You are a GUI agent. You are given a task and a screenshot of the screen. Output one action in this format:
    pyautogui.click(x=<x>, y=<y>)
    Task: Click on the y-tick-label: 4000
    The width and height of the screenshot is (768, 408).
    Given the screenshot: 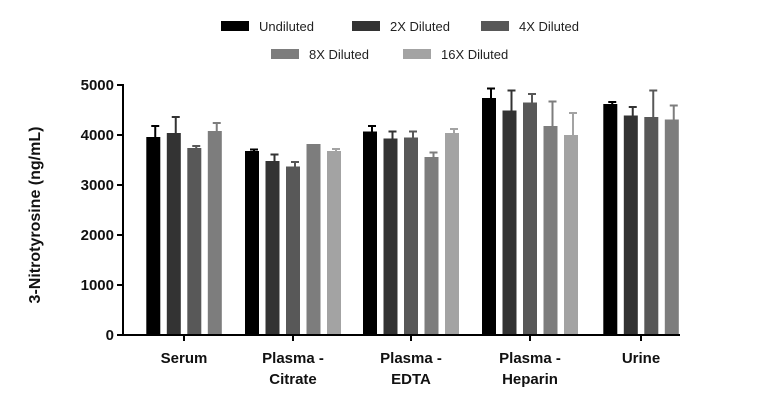 What is the action you would take?
    pyautogui.click(x=97, y=135)
    